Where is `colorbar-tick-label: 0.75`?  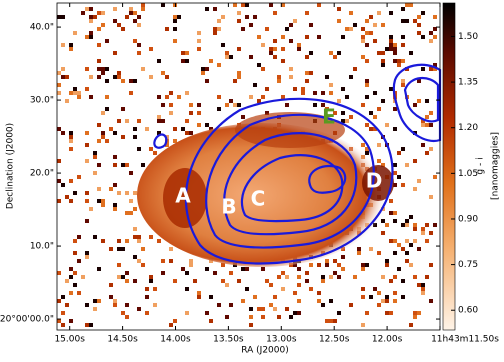 colorbar-tick-label: 0.75 is located at coordinates (468, 265).